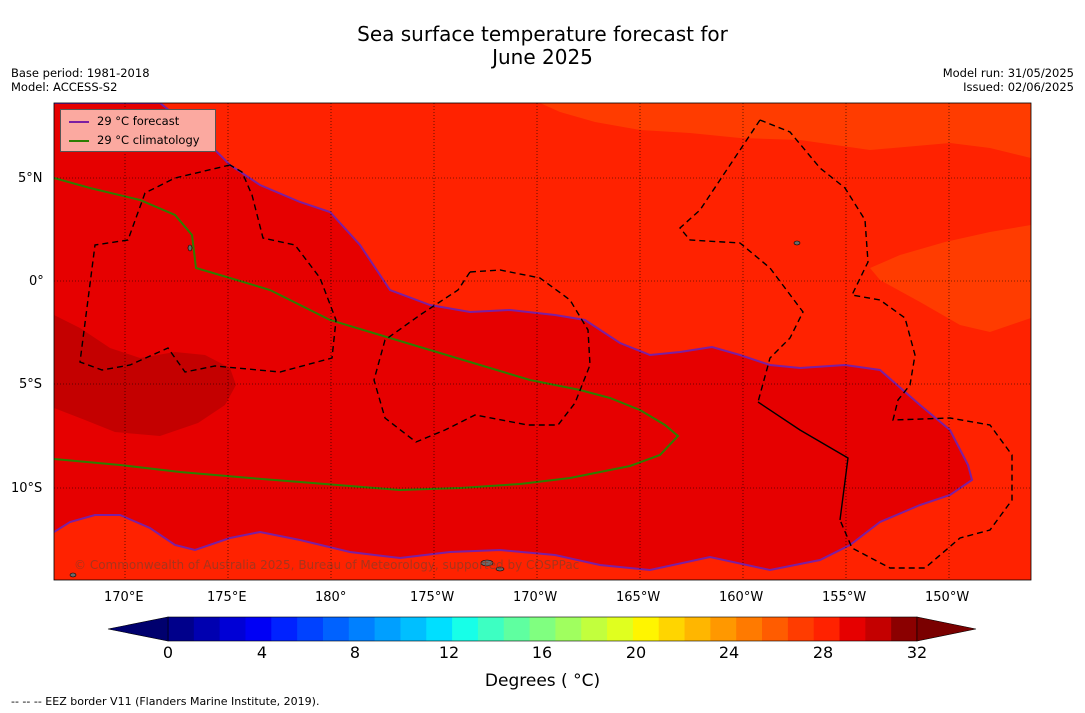  I want to click on legend-item-climatology: 29 °C climatology, so click(134, 140).